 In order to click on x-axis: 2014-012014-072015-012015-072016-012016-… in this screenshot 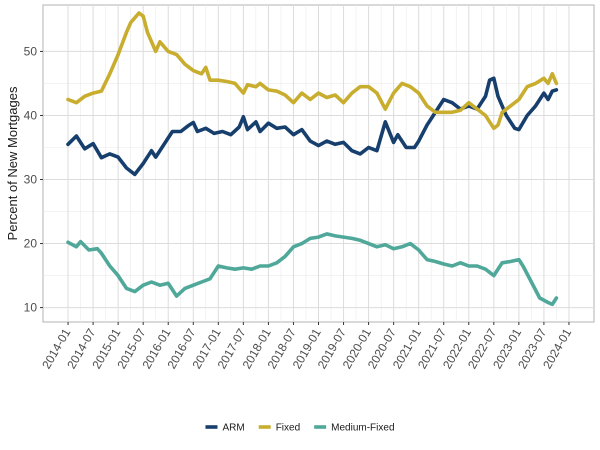, I will do `click(306, 346)`.